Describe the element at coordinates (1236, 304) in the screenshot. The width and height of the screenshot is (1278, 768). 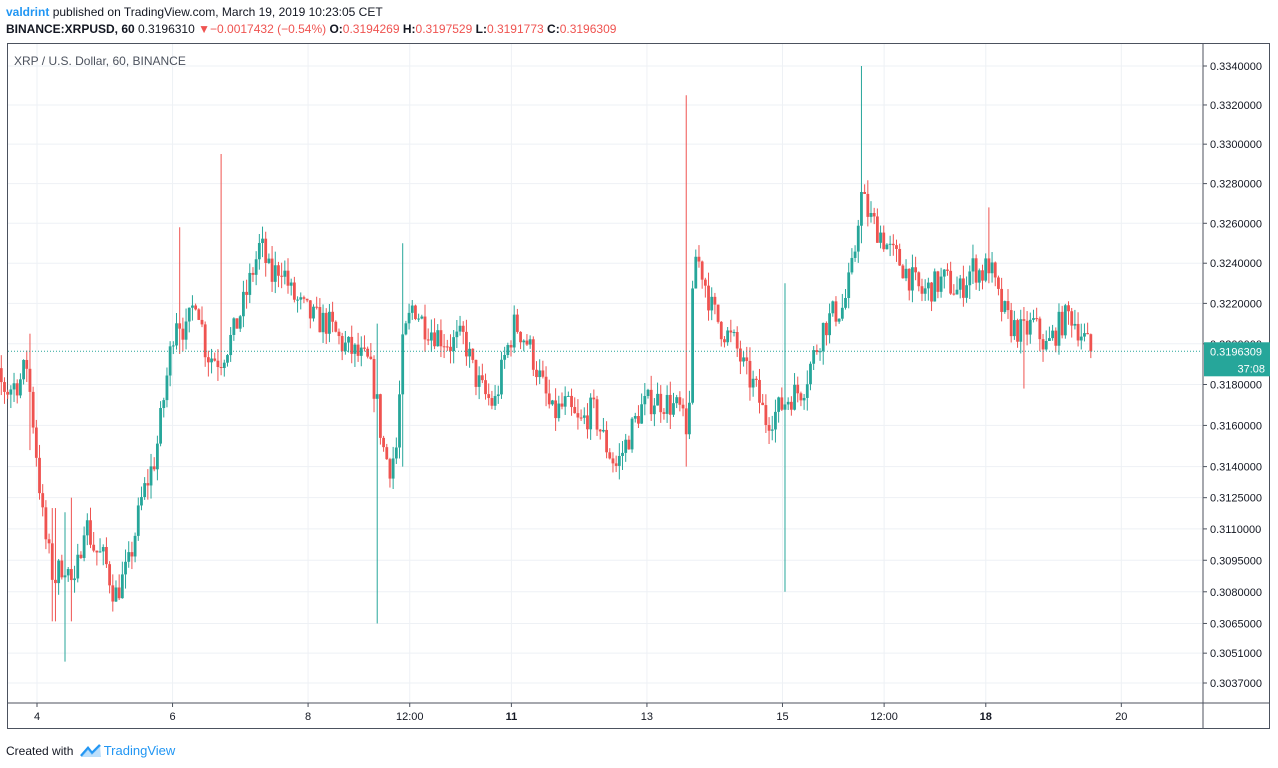
I see `y-tick-label: 0.3220000` at that location.